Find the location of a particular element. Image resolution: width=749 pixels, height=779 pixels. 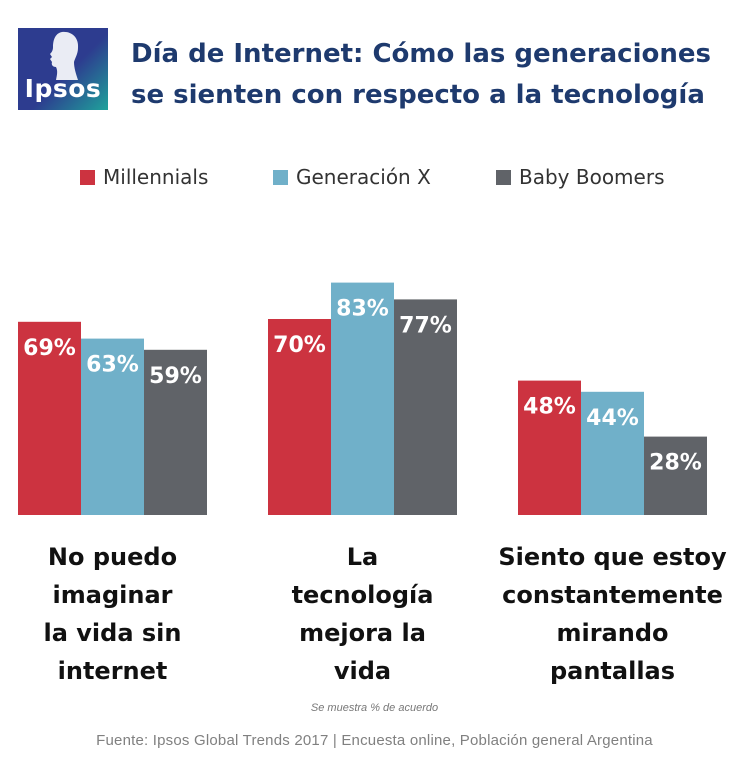

bar-value-label-g3-s2: 44% is located at coordinates (612, 418).